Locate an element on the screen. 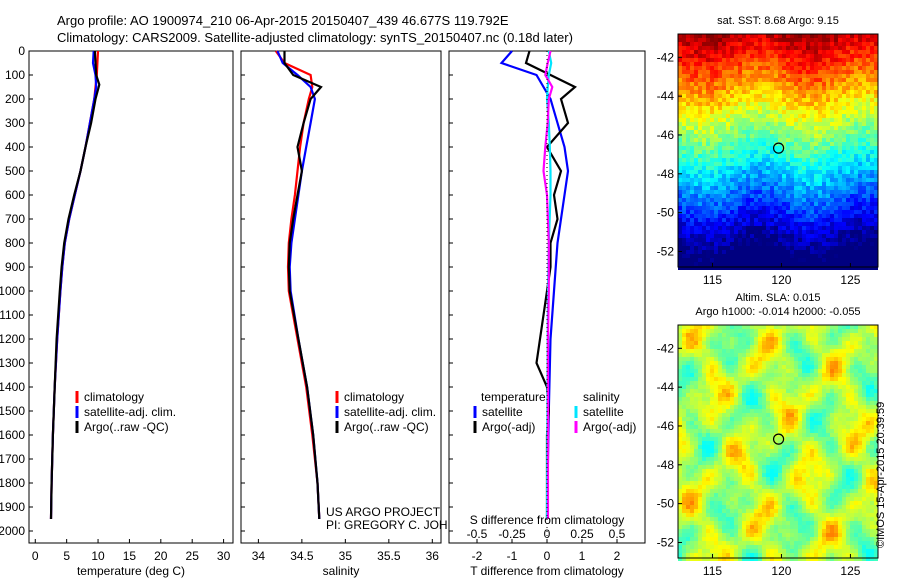 The width and height of the screenshot is (900, 580). map-x-tick-label: 120 is located at coordinates (781, 280).